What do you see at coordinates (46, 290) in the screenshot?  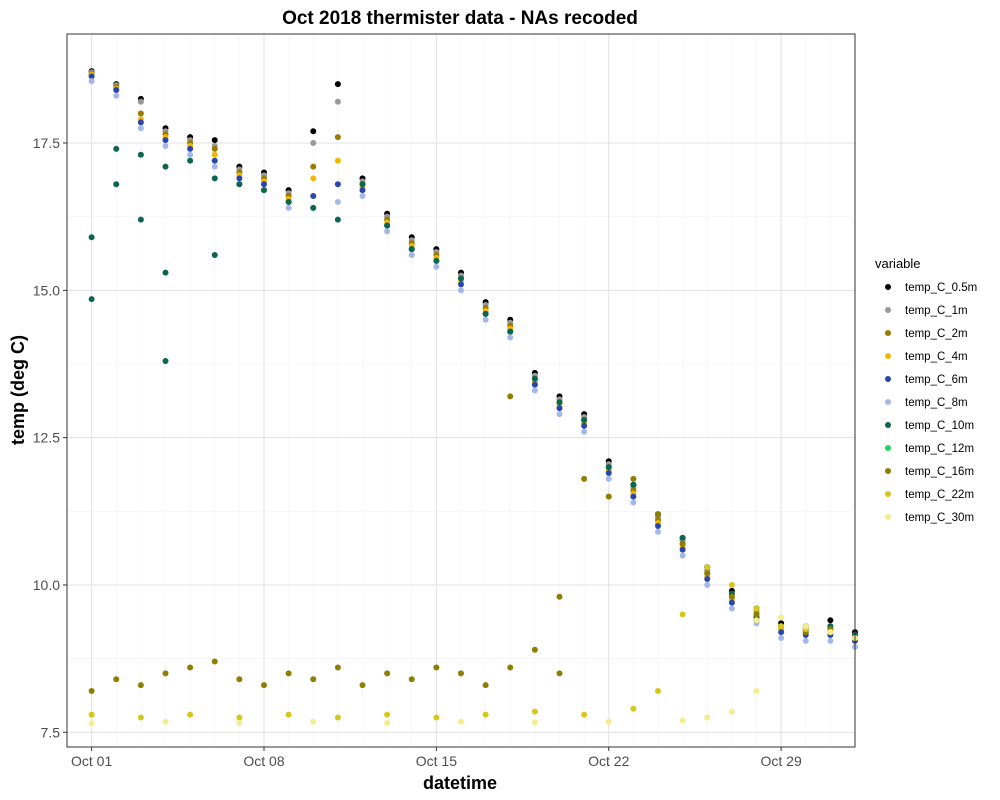 I see `y-tick-label: 15.0` at bounding box center [46, 290].